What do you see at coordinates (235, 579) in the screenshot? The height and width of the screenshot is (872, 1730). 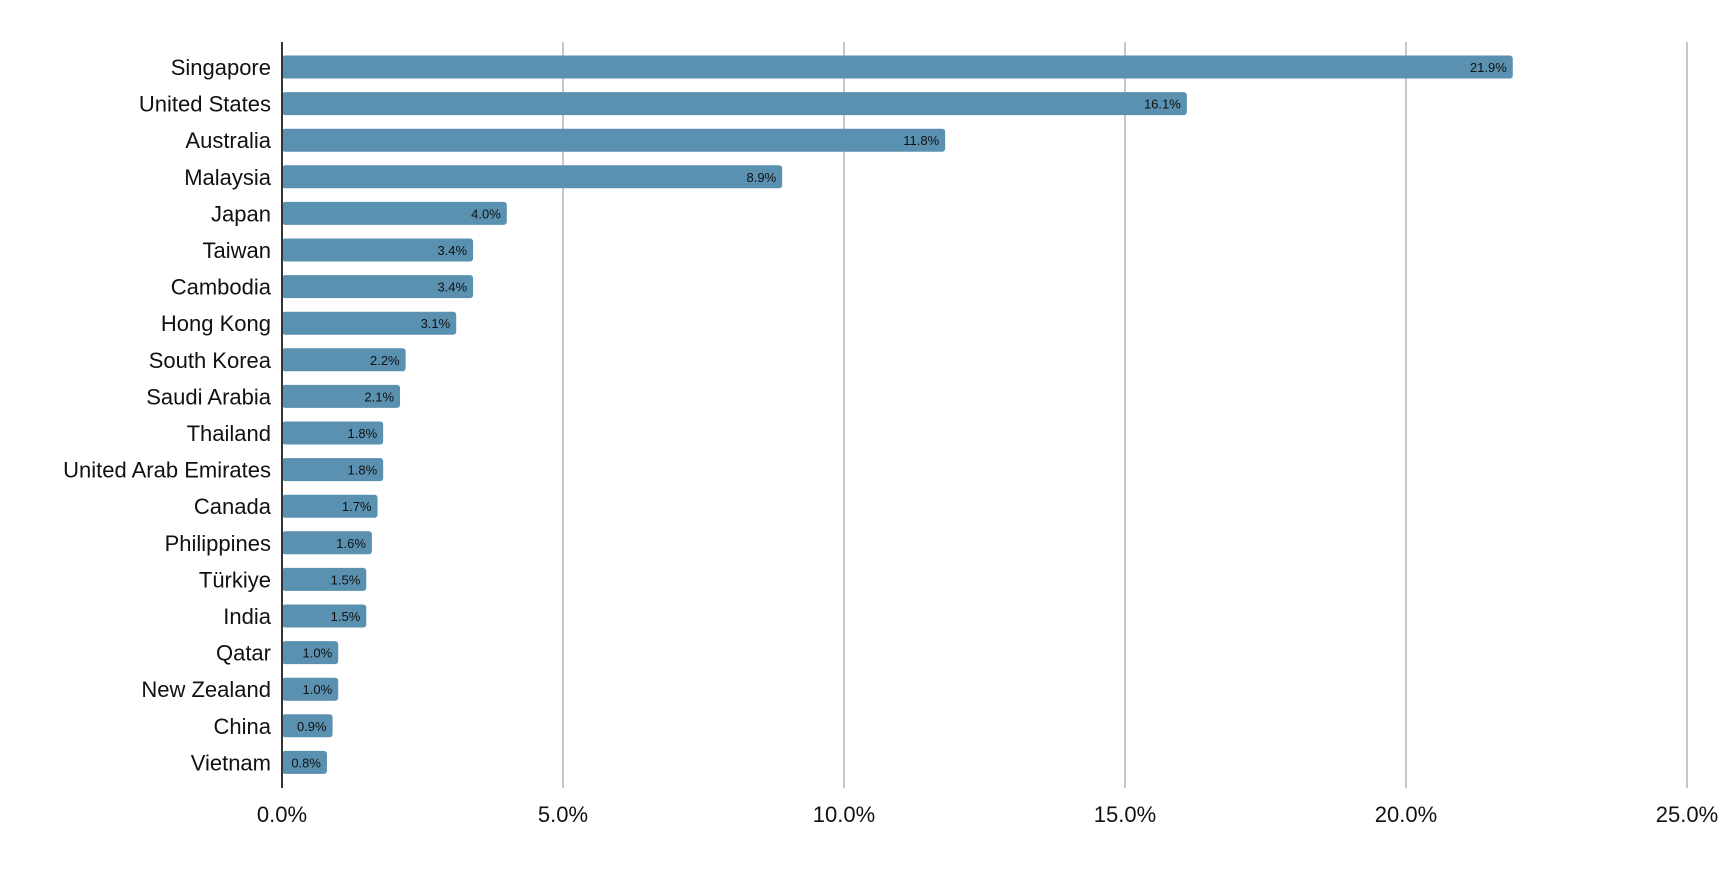 I see `category-label: Türkiye` at bounding box center [235, 579].